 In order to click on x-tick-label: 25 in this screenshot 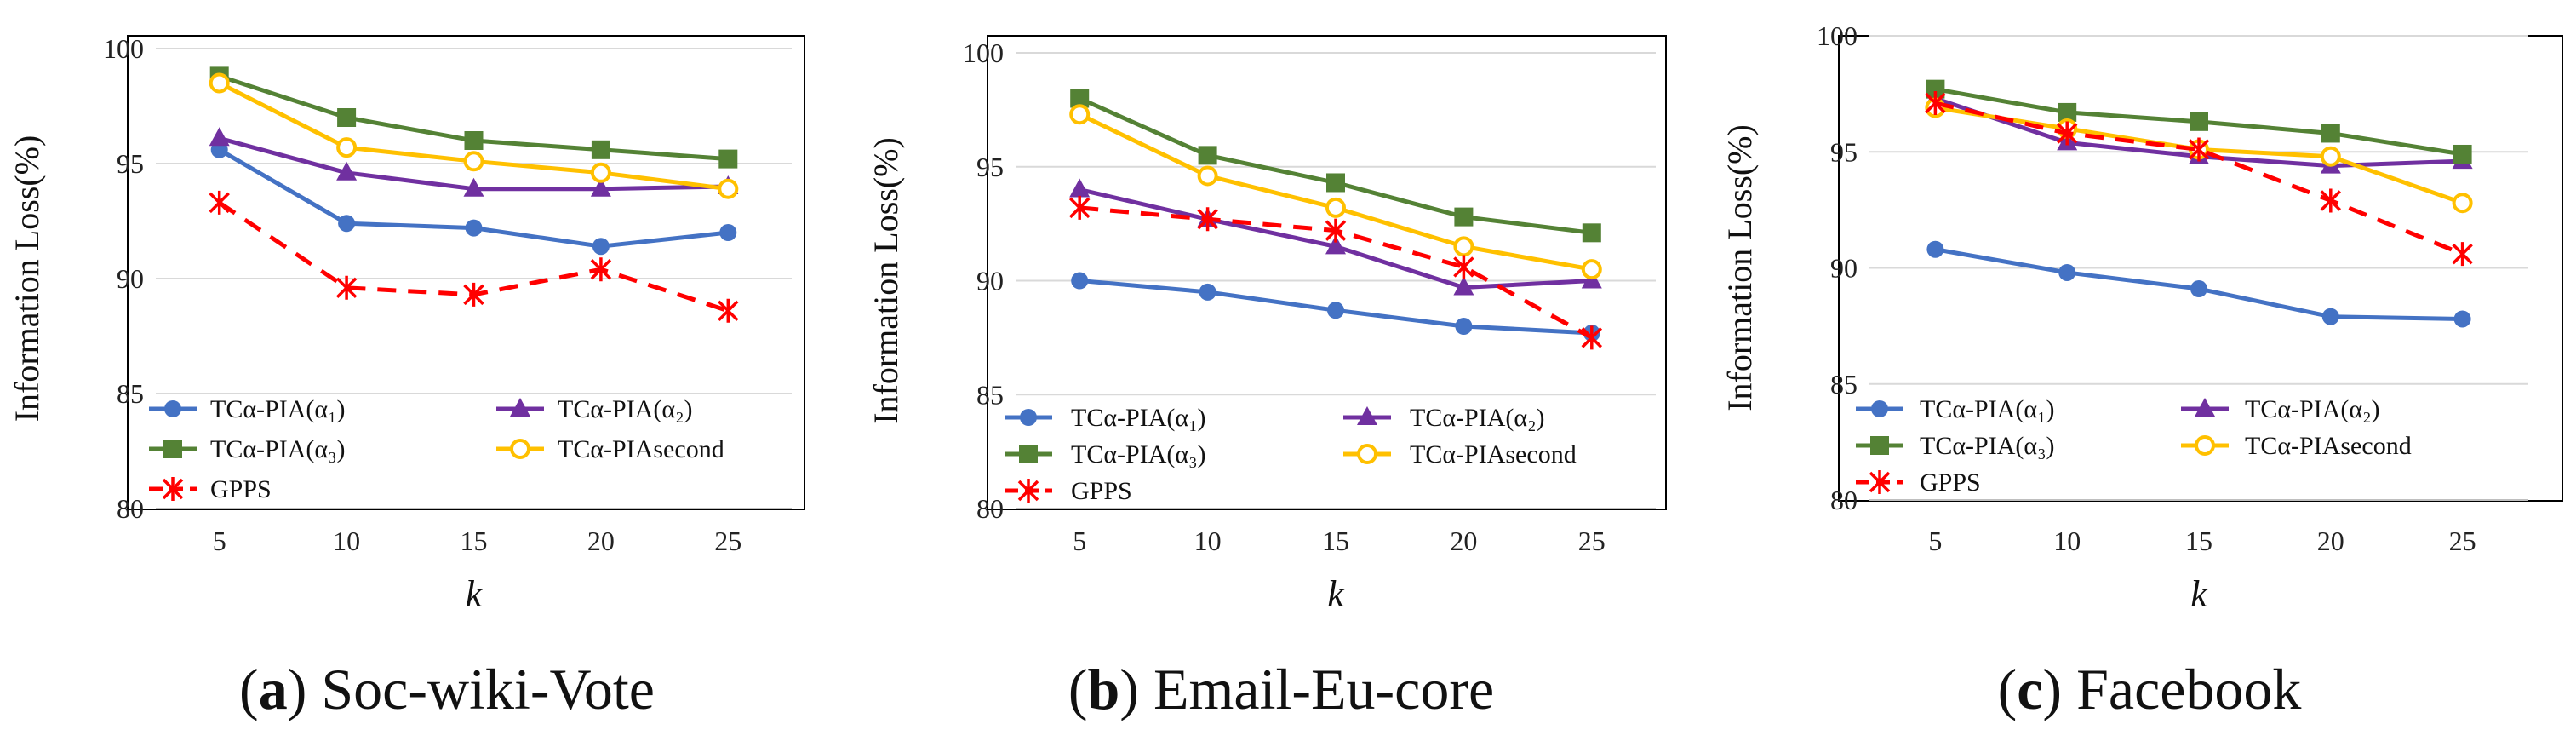, I will do `click(1592, 541)`.